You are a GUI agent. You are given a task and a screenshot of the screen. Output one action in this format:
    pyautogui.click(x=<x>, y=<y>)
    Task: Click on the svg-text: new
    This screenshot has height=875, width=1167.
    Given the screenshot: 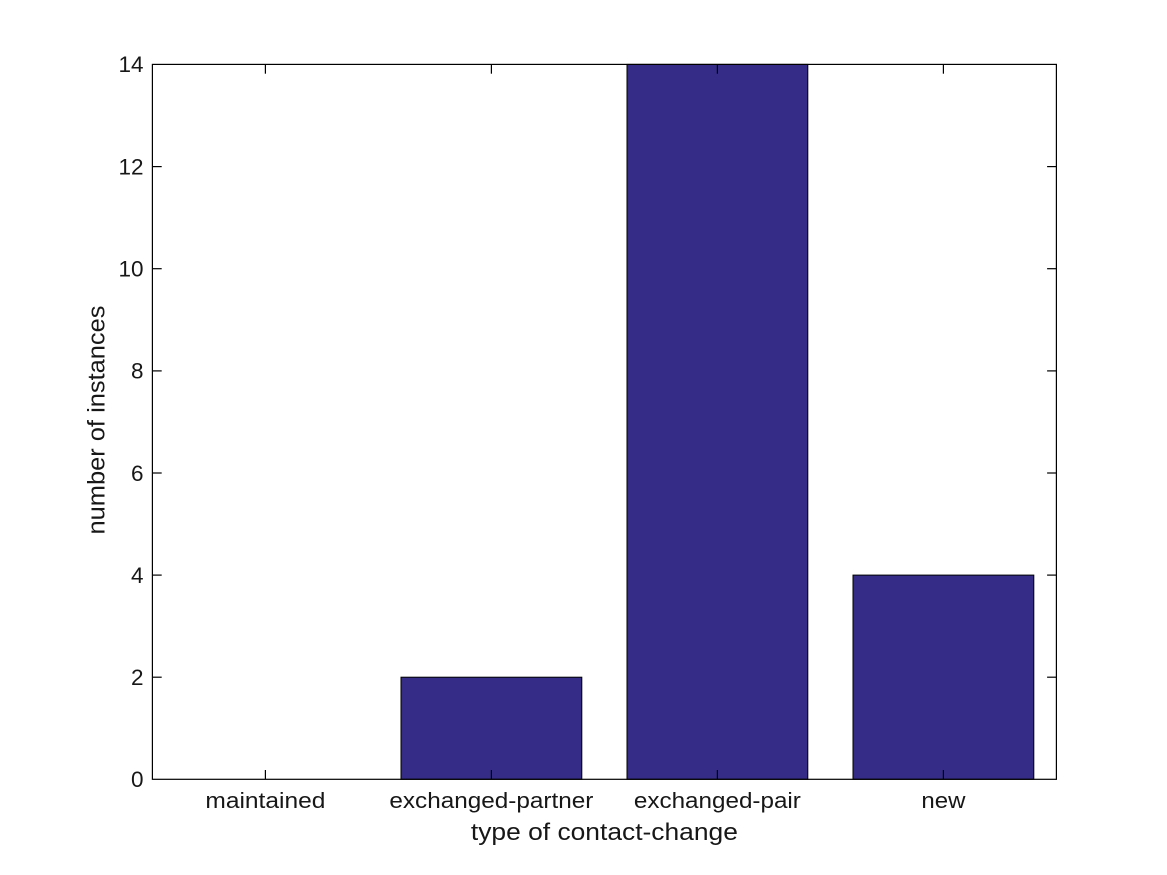 What is the action you would take?
    pyautogui.click(x=943, y=800)
    